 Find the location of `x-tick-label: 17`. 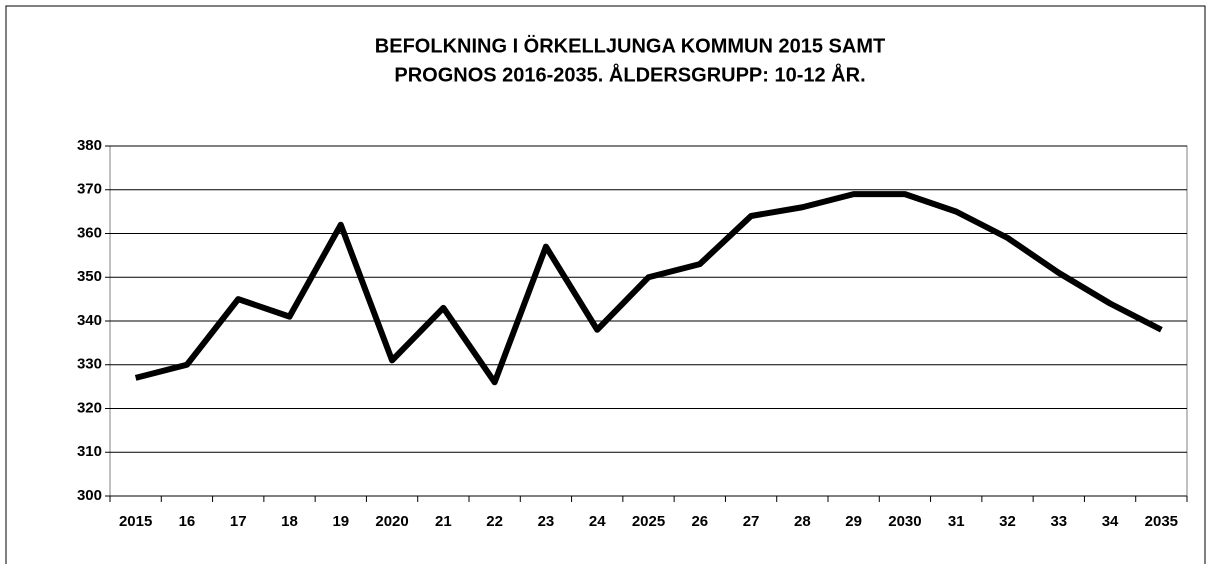

x-tick-label: 17 is located at coordinates (238, 521).